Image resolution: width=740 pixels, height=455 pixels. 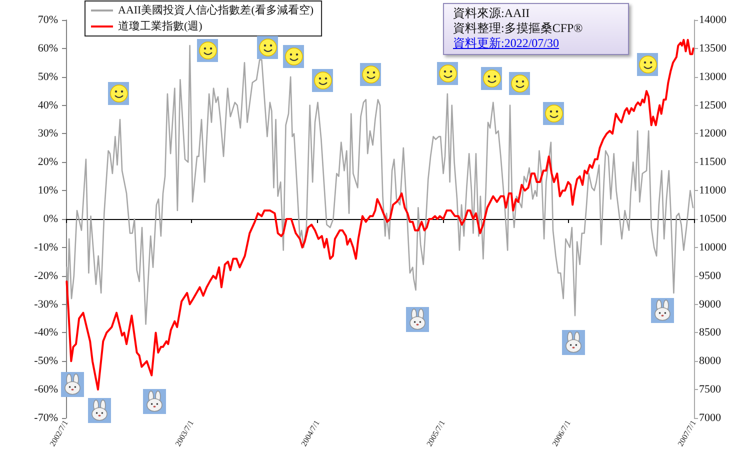 I want to click on y2-tick-label: 11500, so click(x=713, y=162).